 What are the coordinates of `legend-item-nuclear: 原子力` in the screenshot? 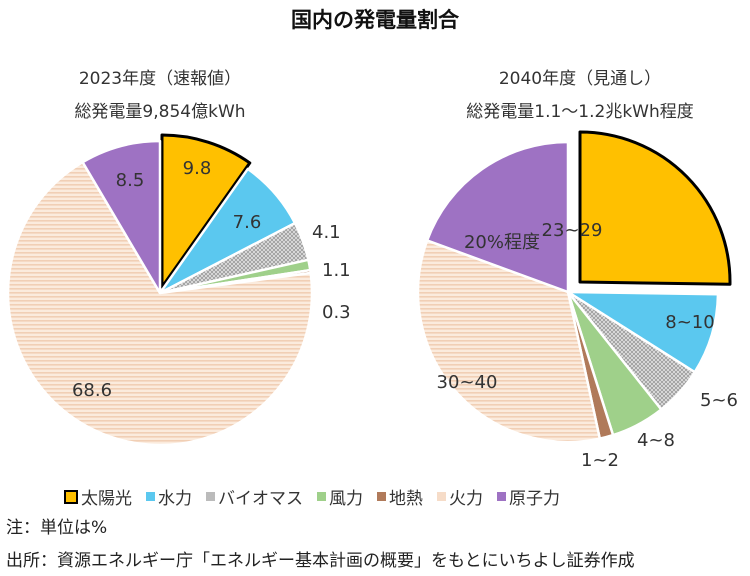 It's located at (528, 496).